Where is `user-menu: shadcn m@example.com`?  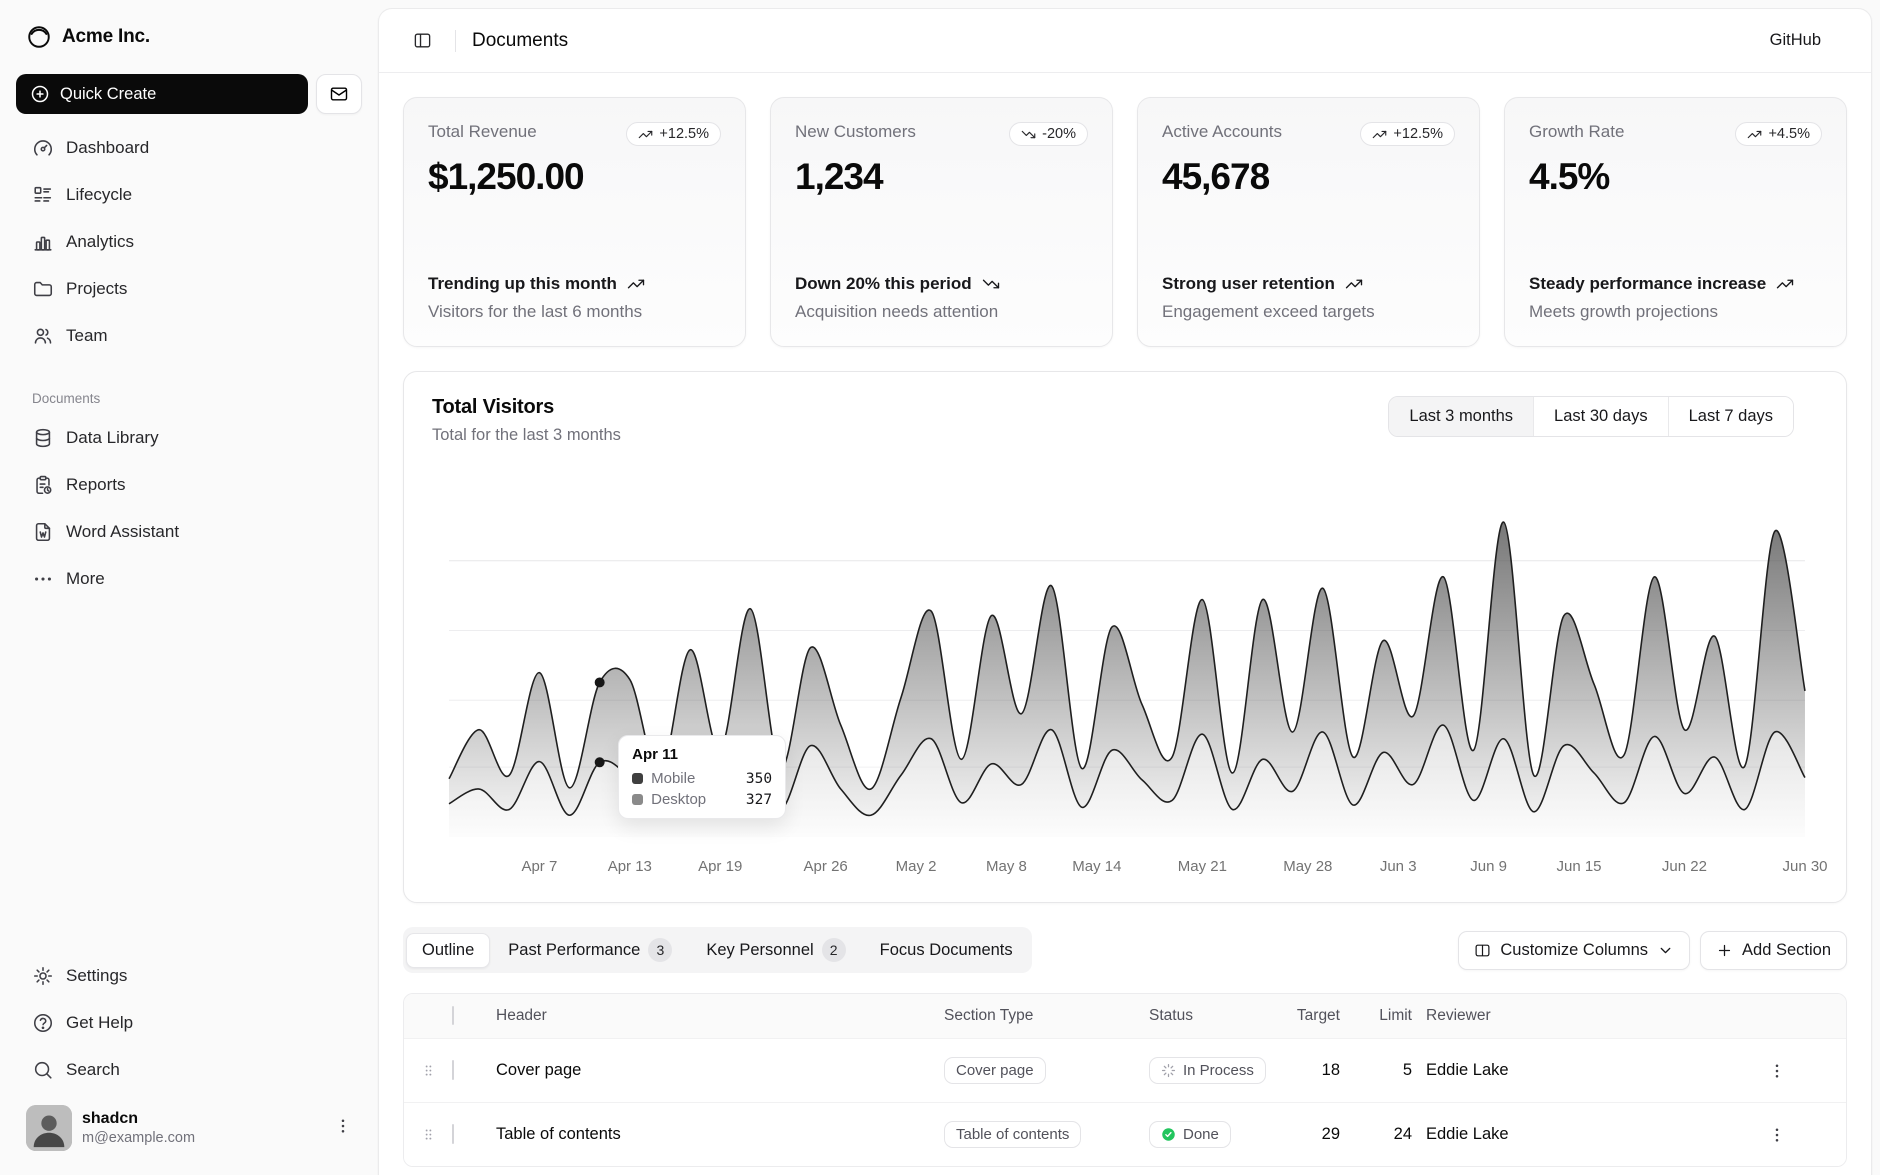 user-menu: shadcn m@example.com is located at coordinates (189, 1128).